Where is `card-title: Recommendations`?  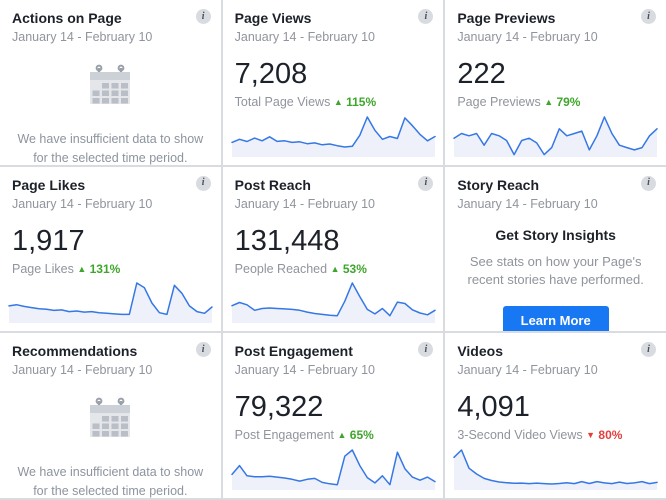
card-title: Recommendations is located at coordinates (75, 351).